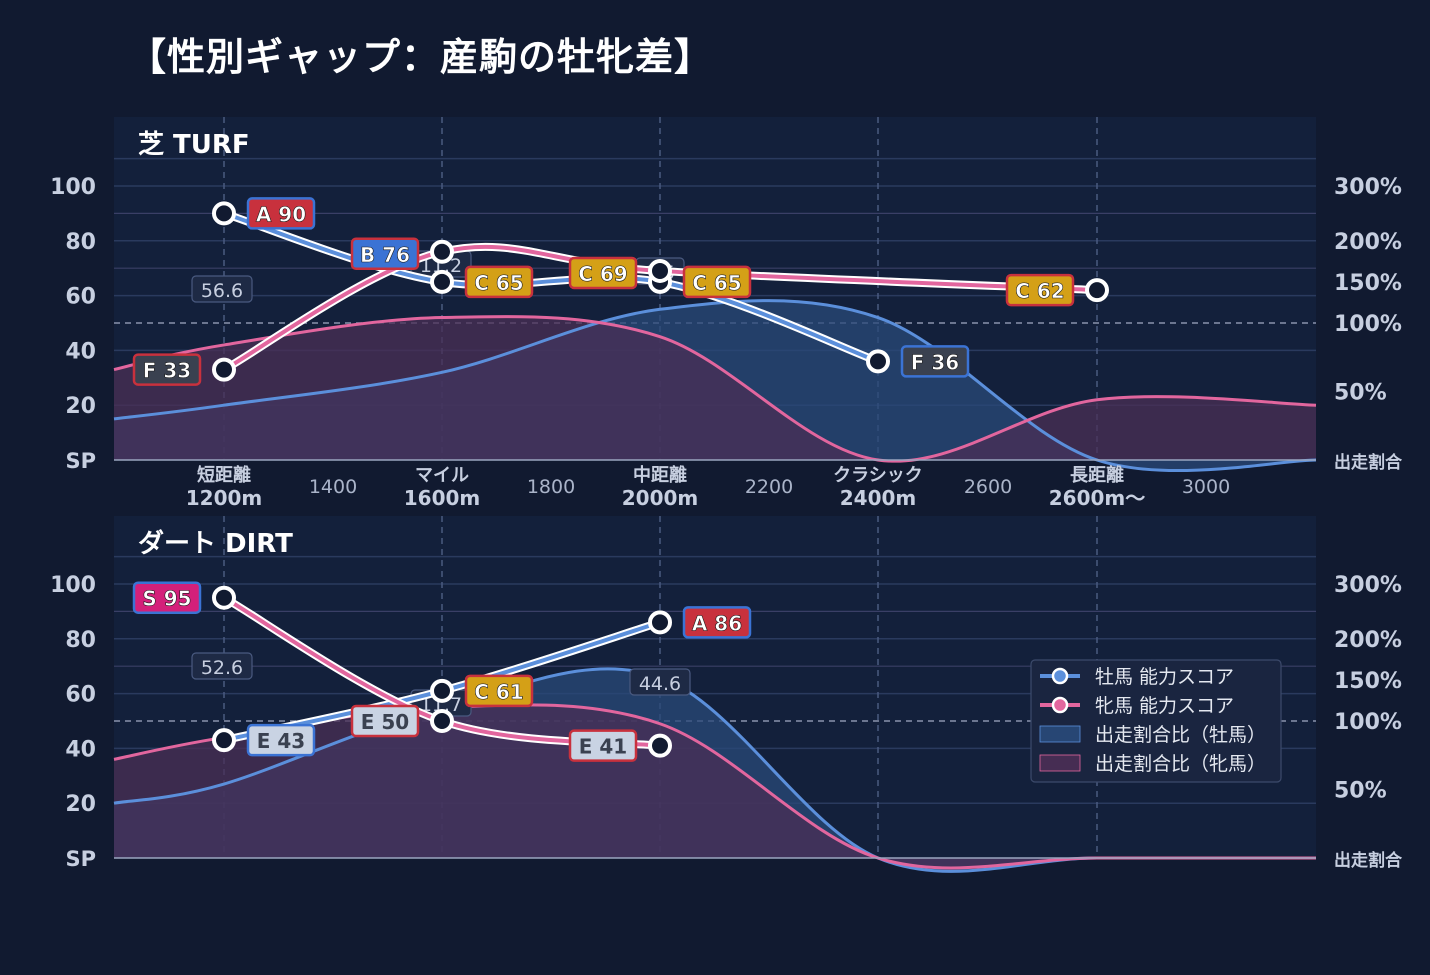  What do you see at coordinates (988, 487) in the screenshot?
I see `x-minor-label: 2600` at bounding box center [988, 487].